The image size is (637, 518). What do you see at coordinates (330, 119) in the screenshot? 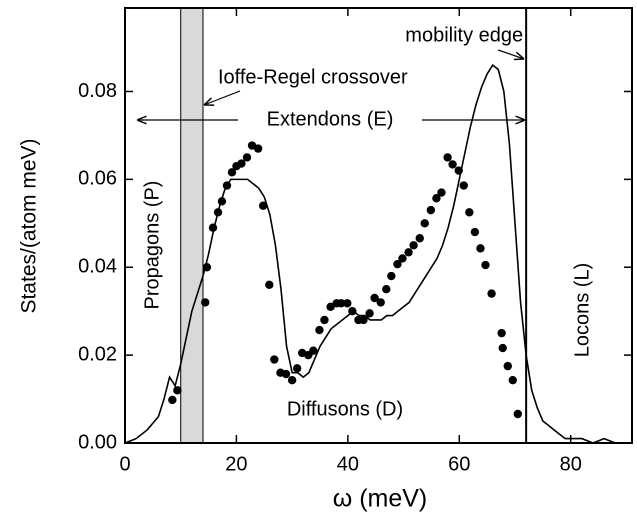
I see `annotation: Extendons (E)` at bounding box center [330, 119].